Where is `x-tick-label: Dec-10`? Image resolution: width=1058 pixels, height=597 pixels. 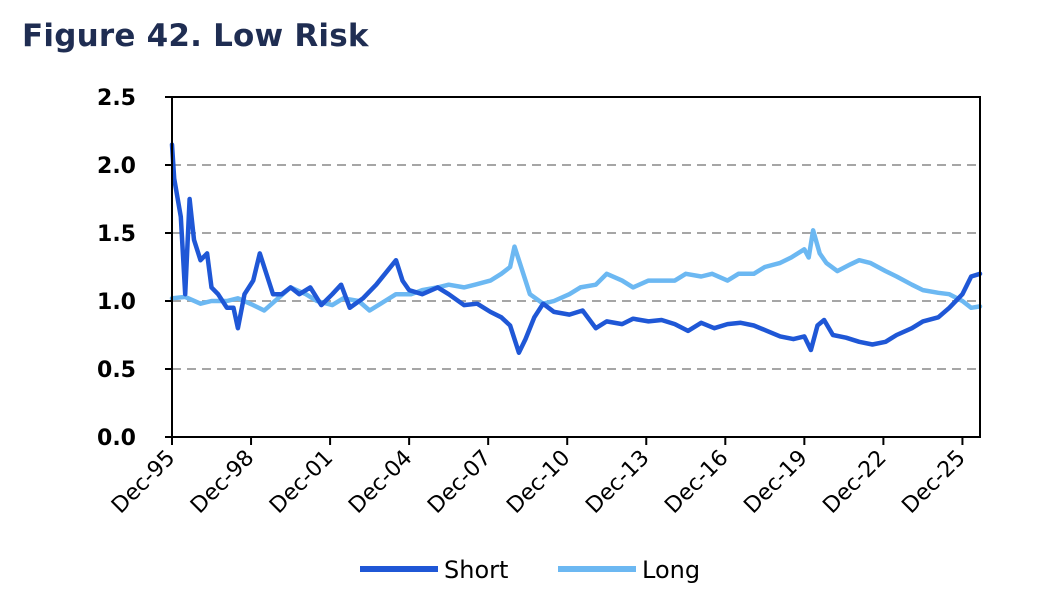 x-tick-label: Dec-10 is located at coordinates (538, 482).